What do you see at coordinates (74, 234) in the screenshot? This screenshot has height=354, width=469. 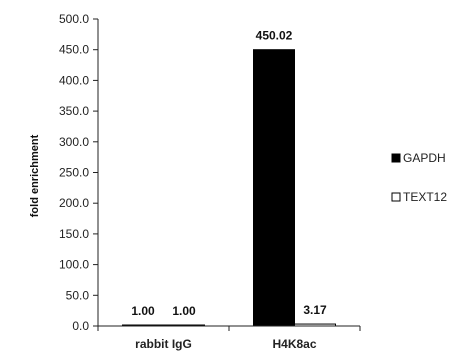 I see `y-tick-label: 150.0` at bounding box center [74, 234].